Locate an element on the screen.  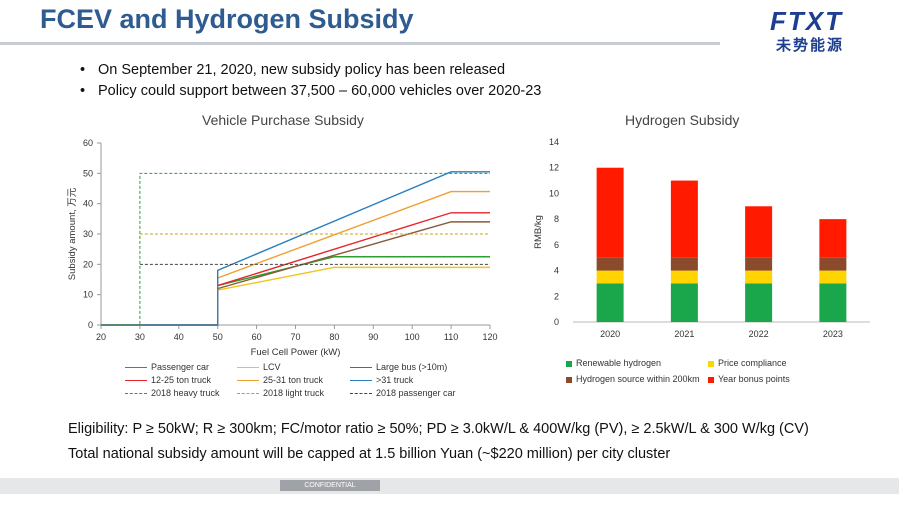
bar-segment-1-2022 is located at coordinates (759, 277).